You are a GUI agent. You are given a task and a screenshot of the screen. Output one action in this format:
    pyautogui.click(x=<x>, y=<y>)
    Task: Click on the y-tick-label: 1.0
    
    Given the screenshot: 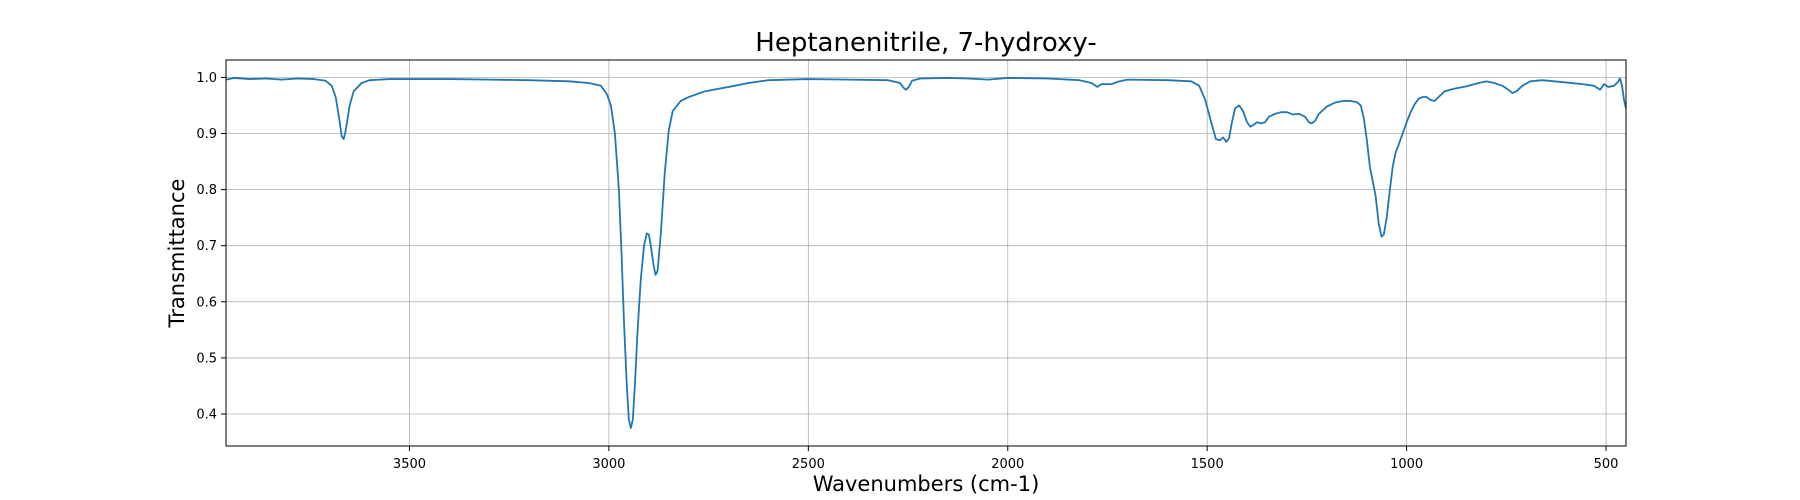 What is the action you would take?
    pyautogui.click(x=206, y=78)
    